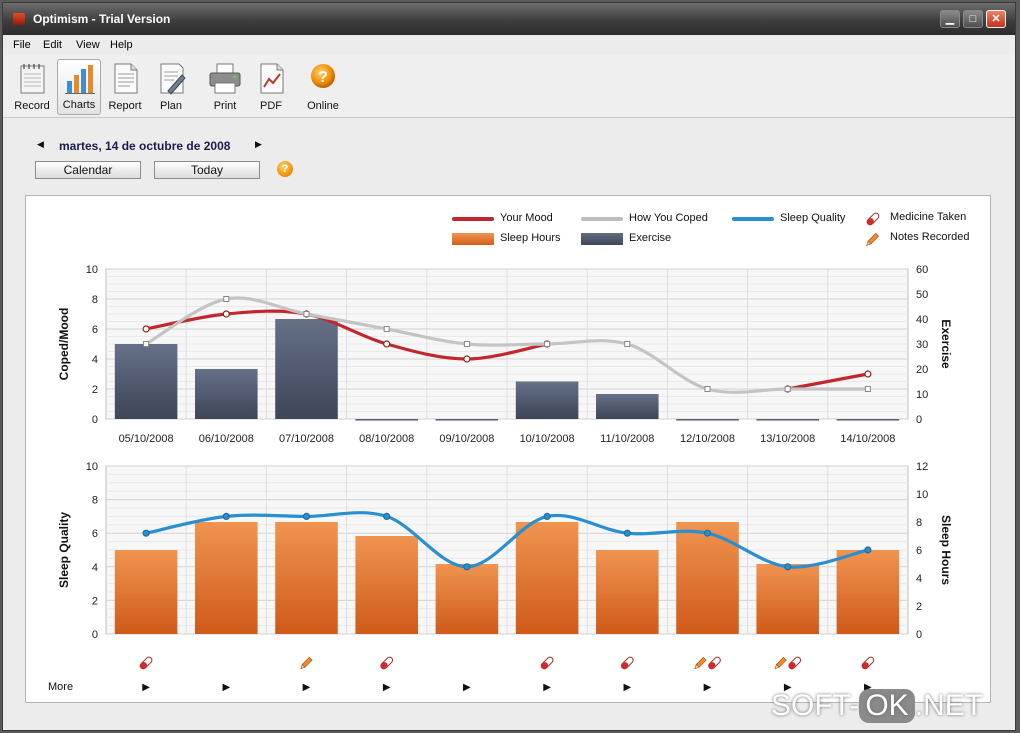  Describe the element at coordinates (950, 19) in the screenshot. I see `minimize-button: ▁` at that location.